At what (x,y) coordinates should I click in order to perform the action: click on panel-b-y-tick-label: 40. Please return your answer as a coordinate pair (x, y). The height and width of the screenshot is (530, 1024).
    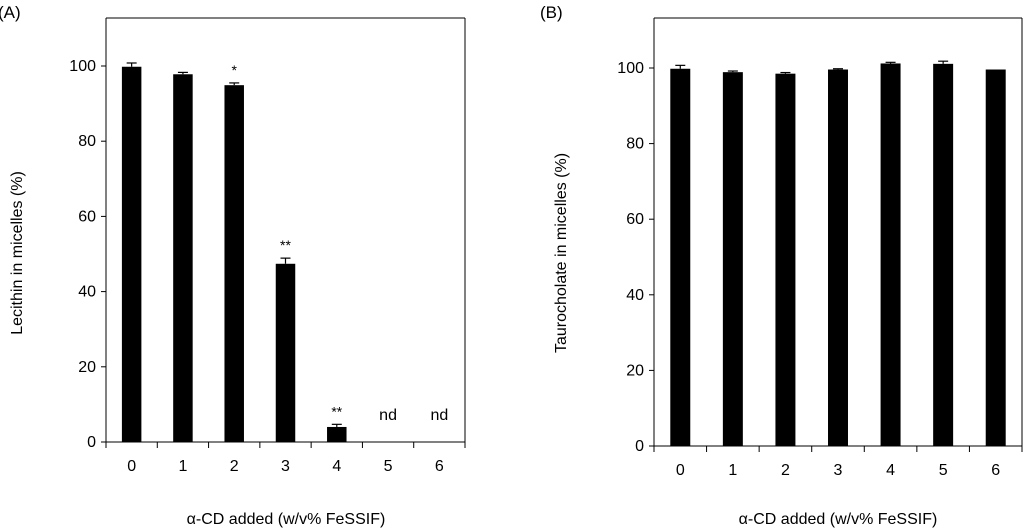
    Looking at the image, I should click on (635, 295).